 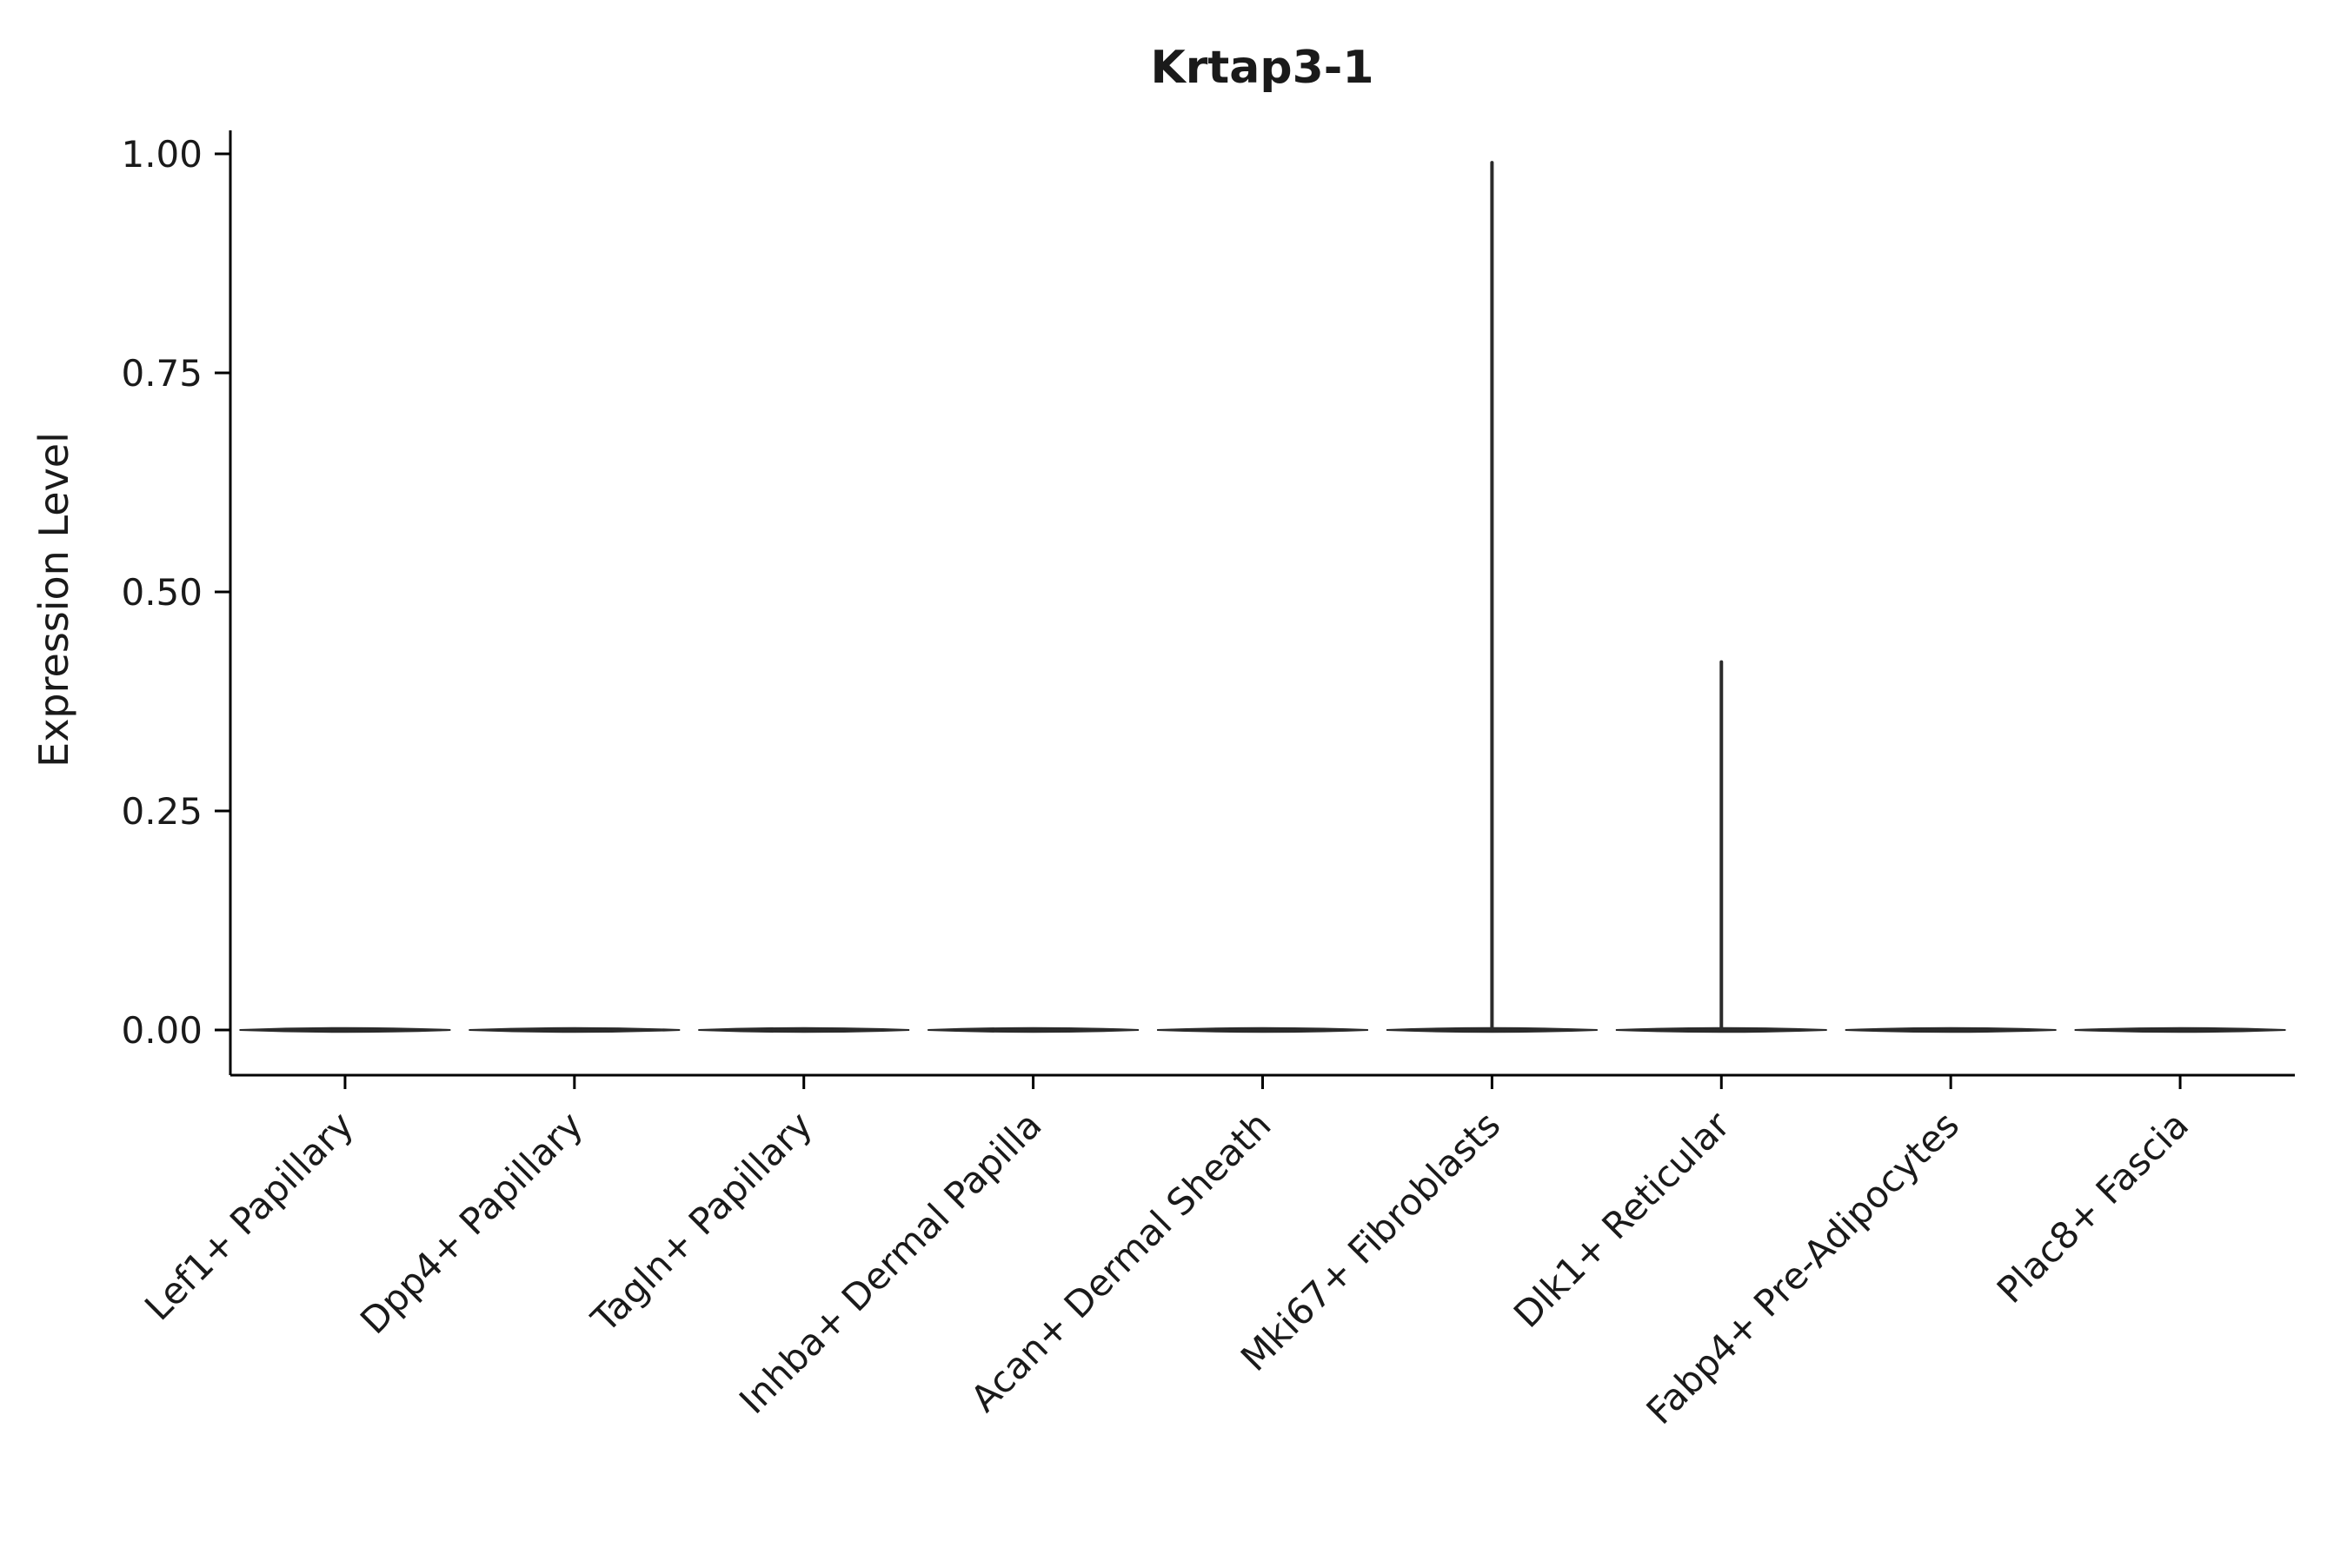 What do you see at coordinates (53, 599) in the screenshot?
I see `y-axis-label: Expression Level` at bounding box center [53, 599].